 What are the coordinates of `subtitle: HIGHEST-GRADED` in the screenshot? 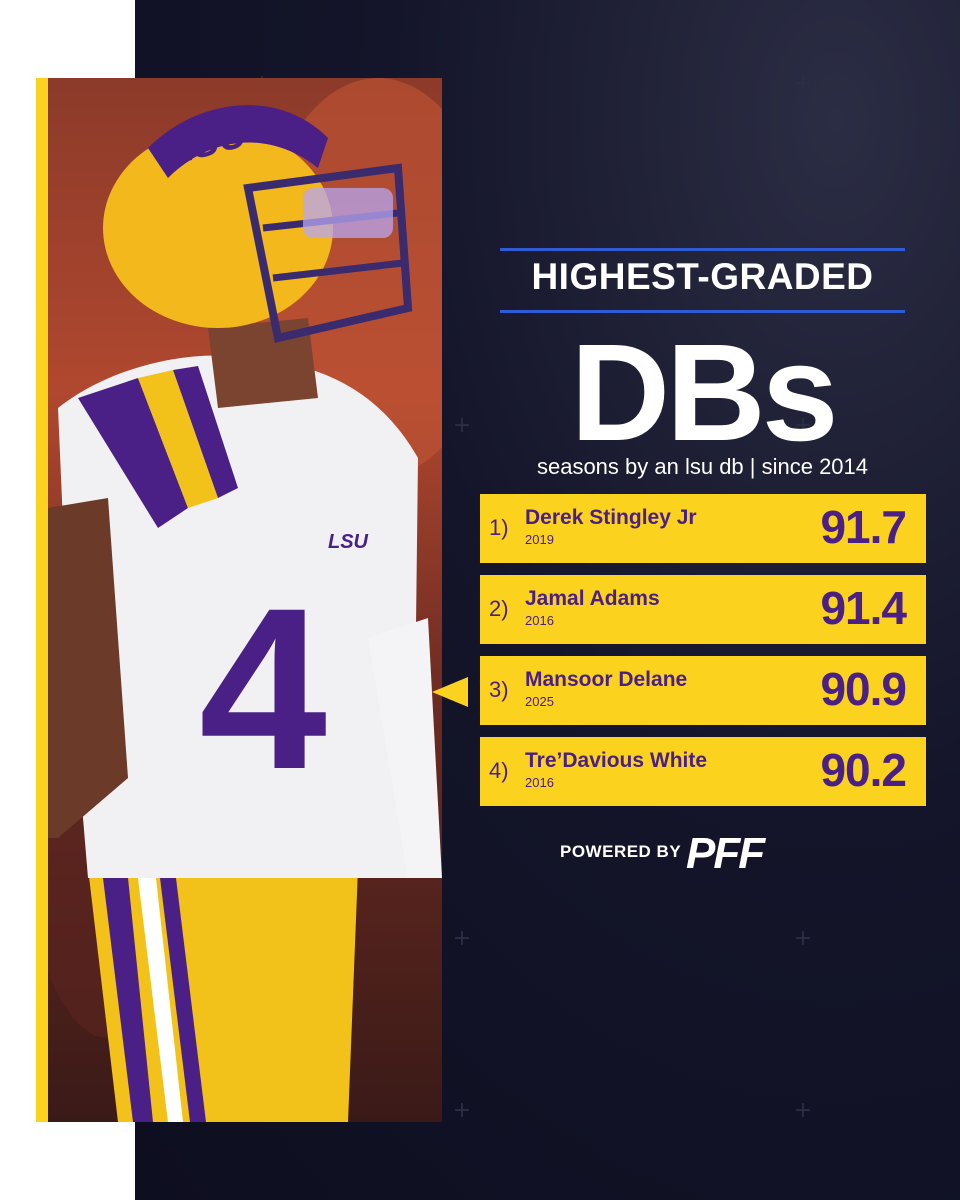 It's located at (702, 276).